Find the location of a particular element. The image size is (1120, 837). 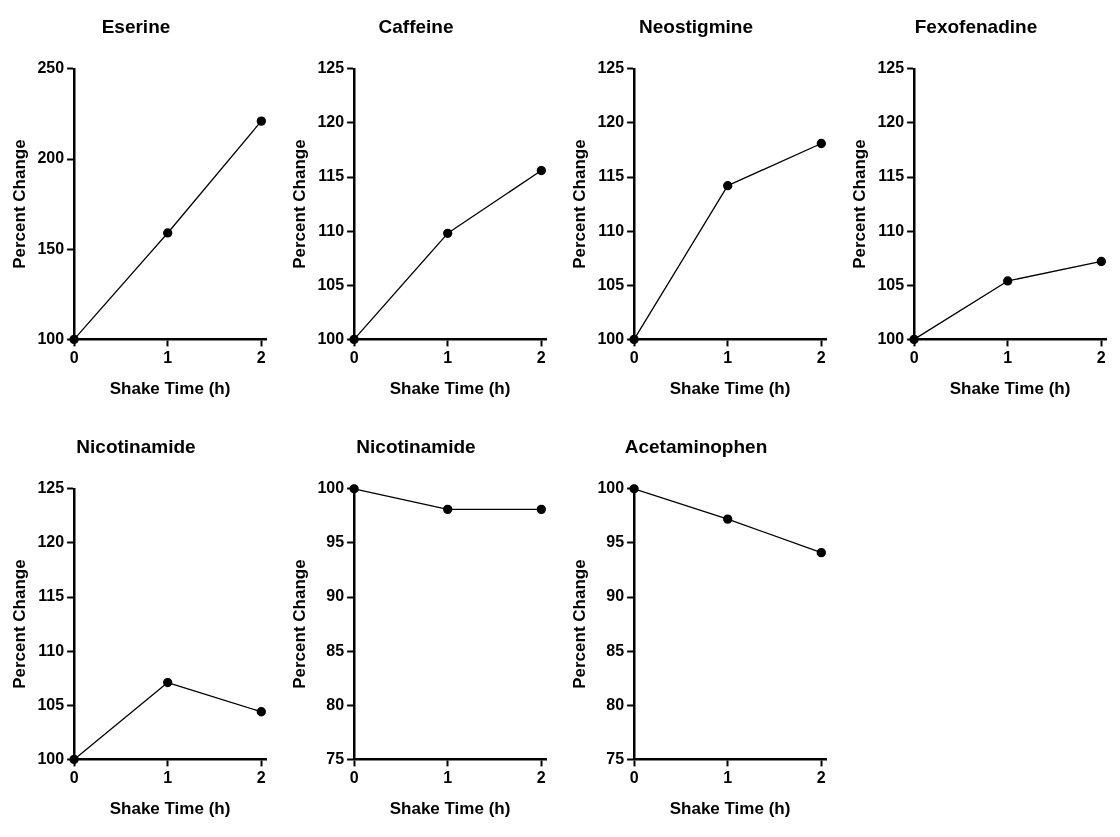

chart-title: Eserine is located at coordinates (136, 26).